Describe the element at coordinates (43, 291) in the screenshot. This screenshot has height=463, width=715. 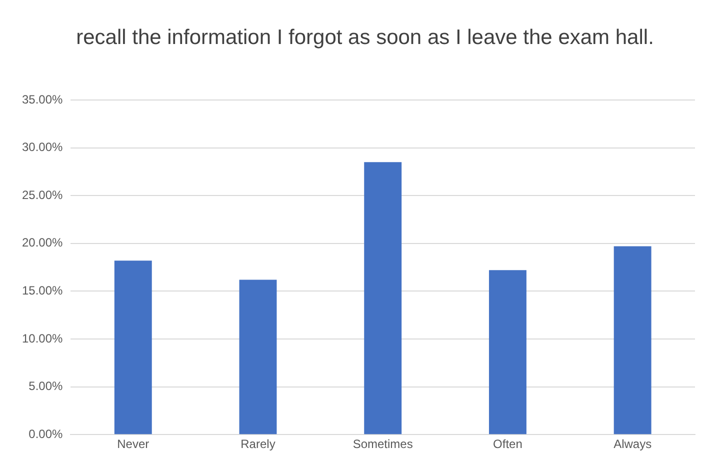
I see `y-tick-label: 15.00%` at that location.